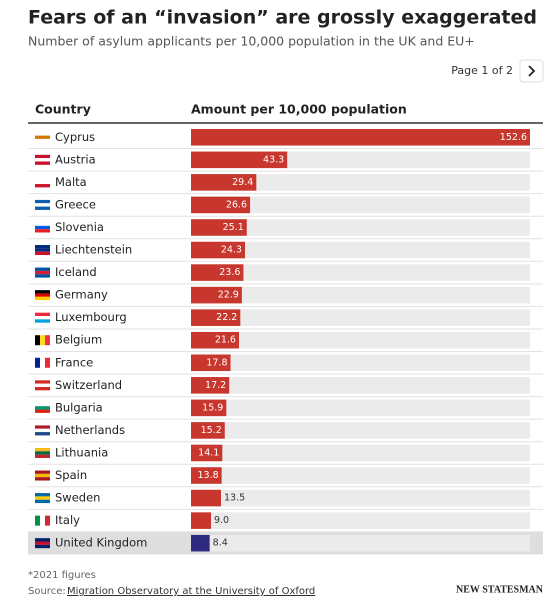  I want to click on logo: NEW STATESMAN, so click(500, 589).